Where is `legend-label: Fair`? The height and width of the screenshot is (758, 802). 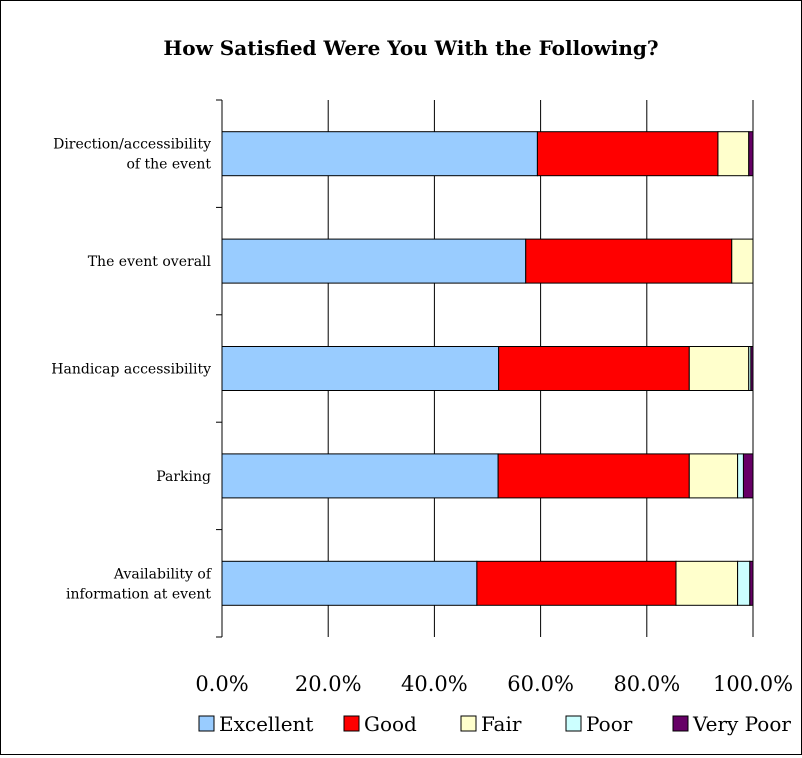 legend-label: Fair is located at coordinates (501, 724).